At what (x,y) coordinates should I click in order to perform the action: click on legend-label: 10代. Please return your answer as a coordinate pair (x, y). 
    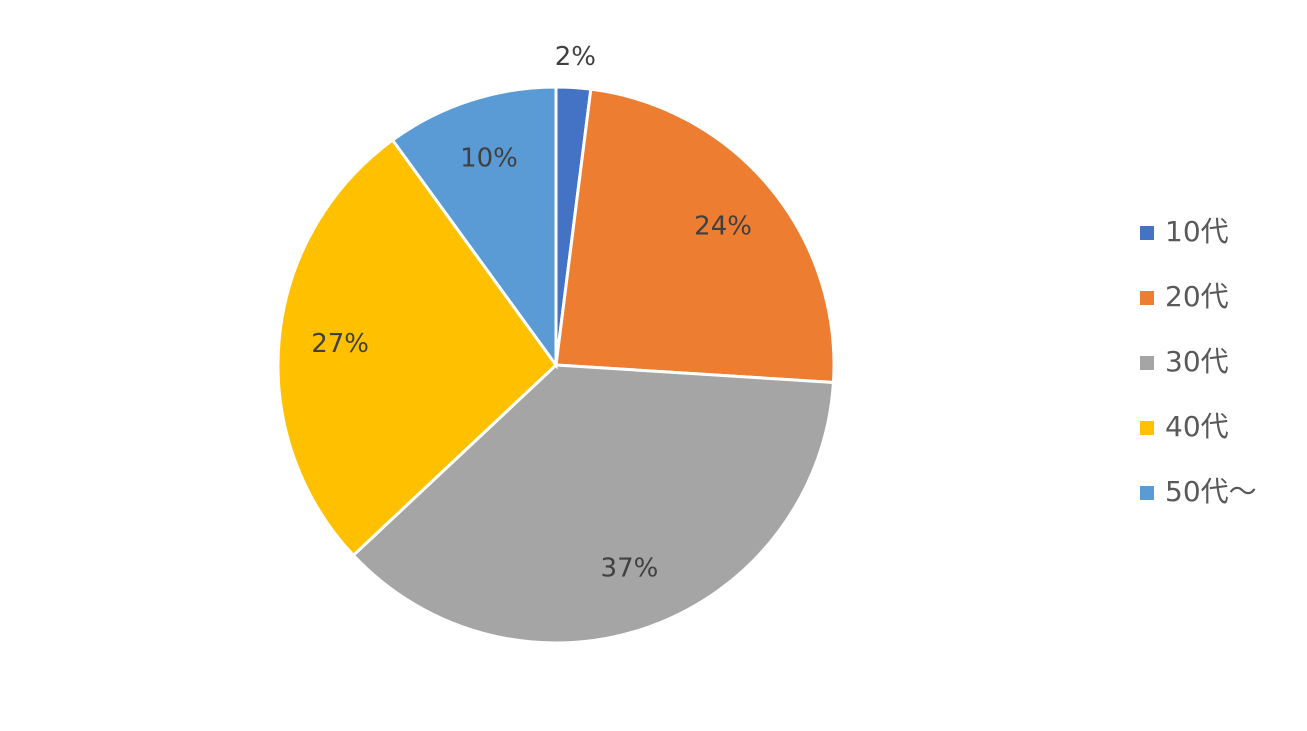
    Looking at the image, I should click on (1197, 231).